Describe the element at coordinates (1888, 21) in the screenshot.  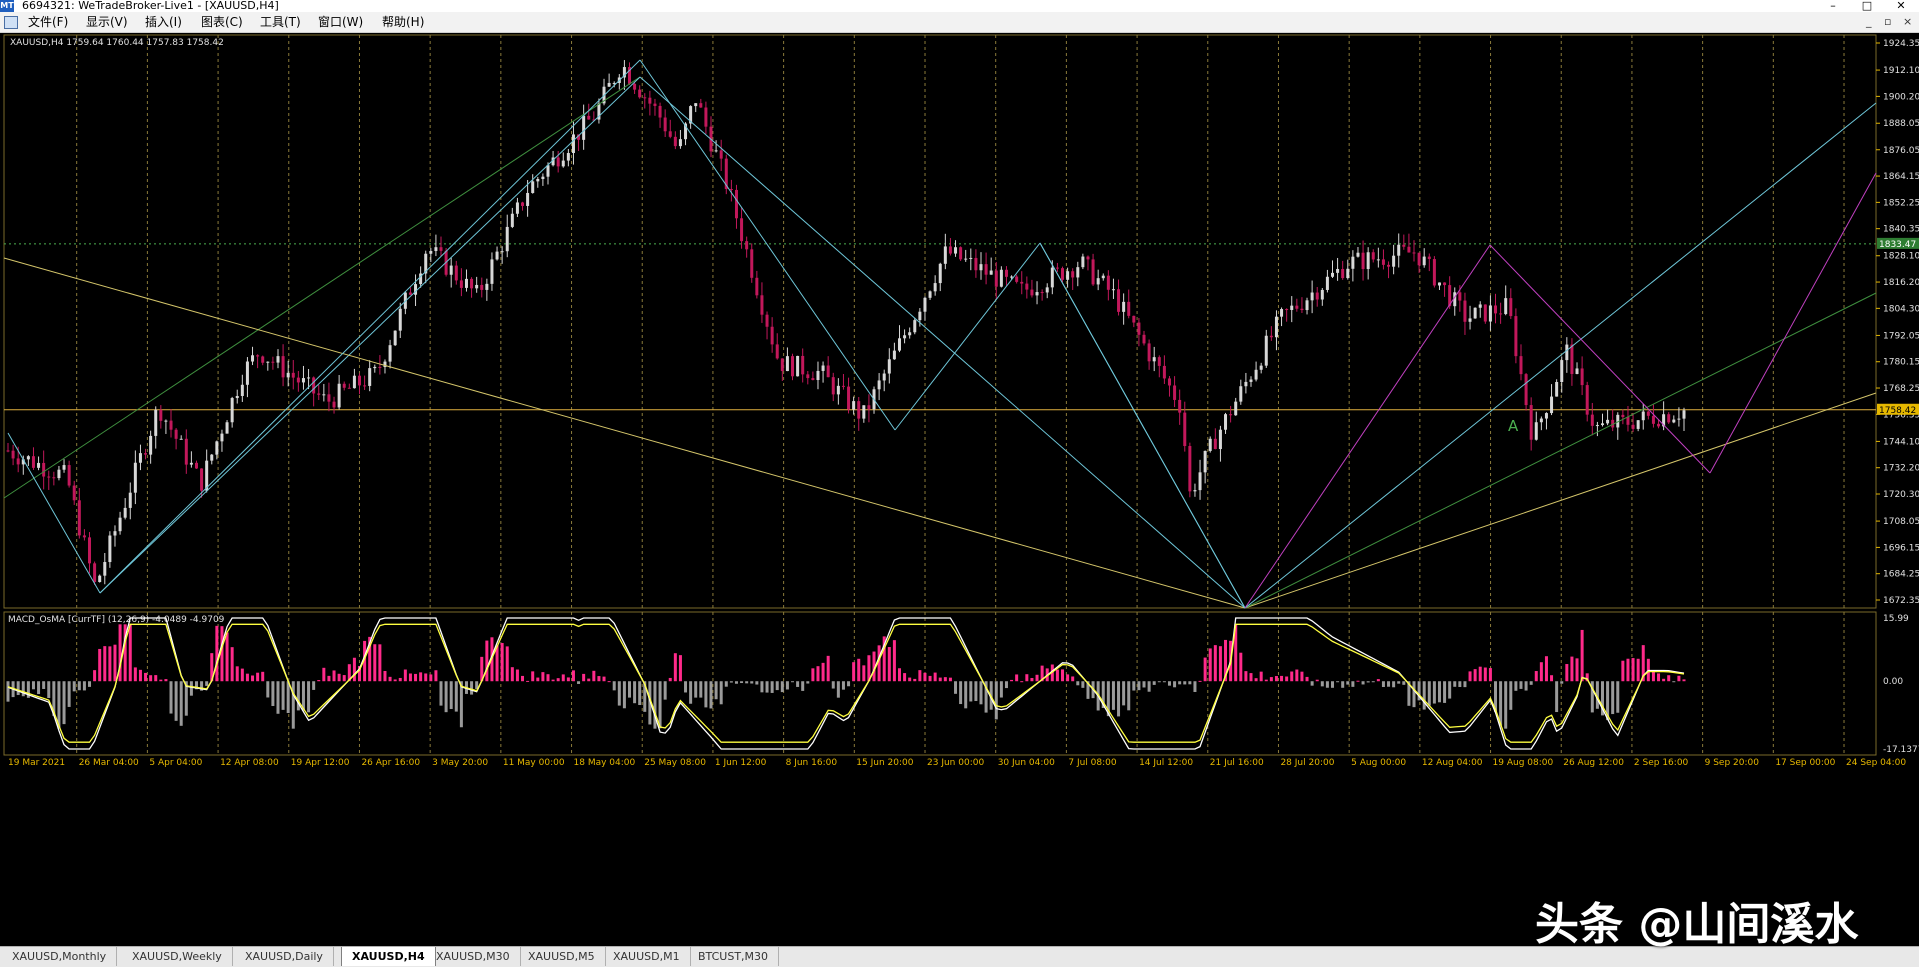
I see `mdi-restore-button: ▫` at that location.